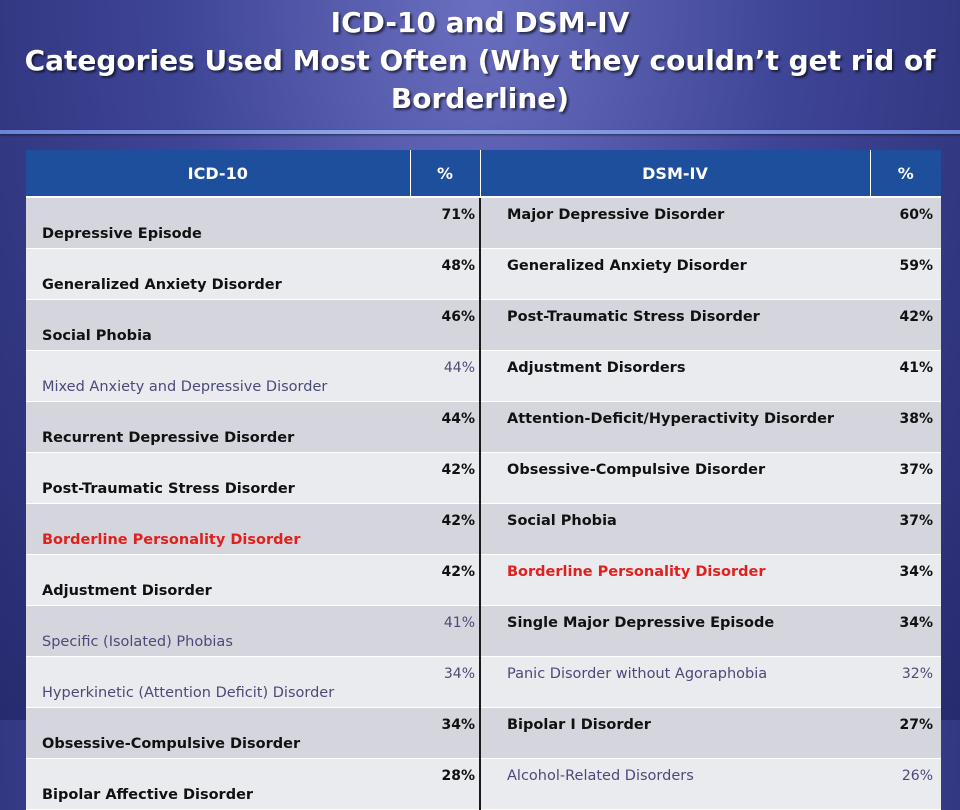  I want to click on dsm-name: Single Major Depressive Episode, so click(674, 631).